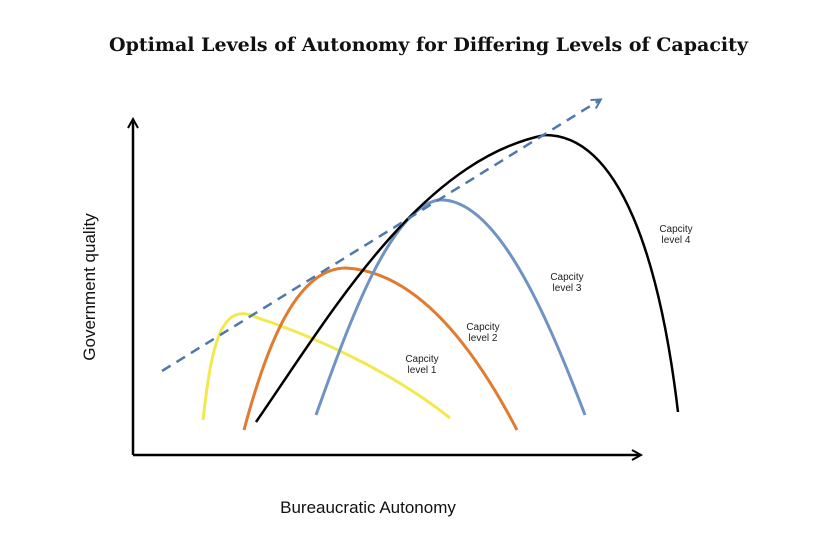  I want to click on capacity-level-2-label-line2: level 2, so click(483, 338).